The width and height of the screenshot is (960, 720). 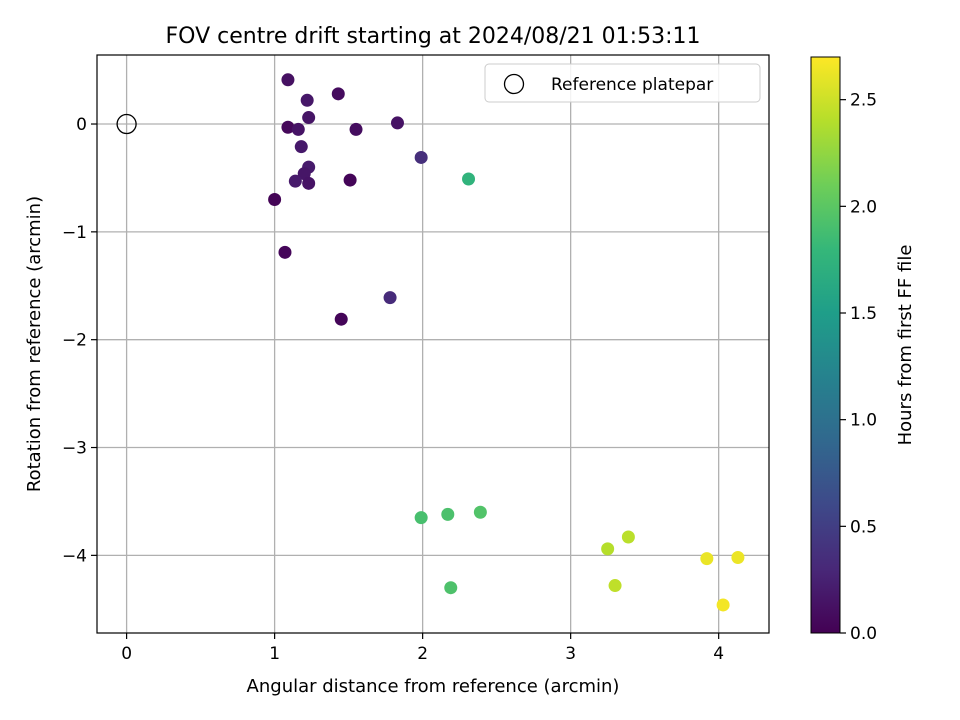 I want to click on x-tick-label: 4, so click(x=718, y=654).